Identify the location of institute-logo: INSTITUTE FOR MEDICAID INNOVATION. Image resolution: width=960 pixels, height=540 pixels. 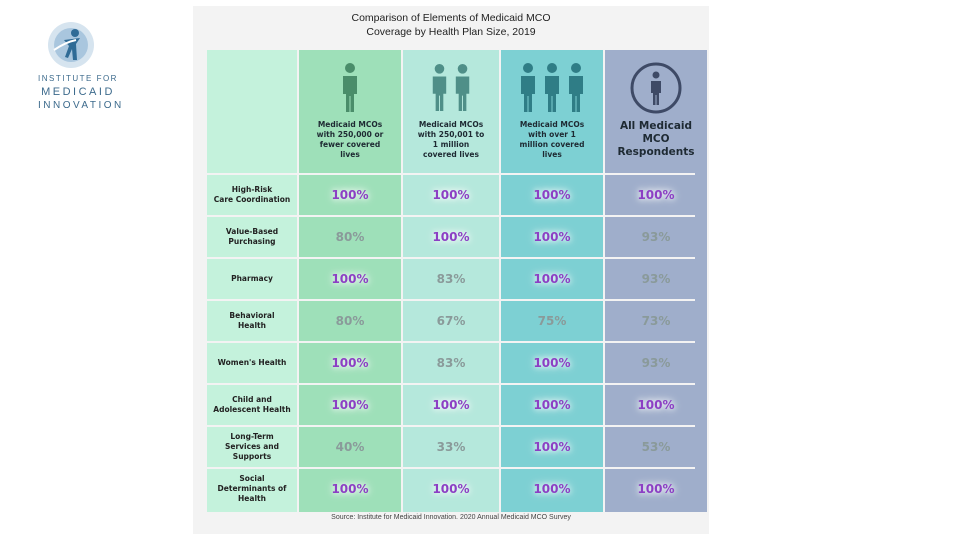
(79, 66).